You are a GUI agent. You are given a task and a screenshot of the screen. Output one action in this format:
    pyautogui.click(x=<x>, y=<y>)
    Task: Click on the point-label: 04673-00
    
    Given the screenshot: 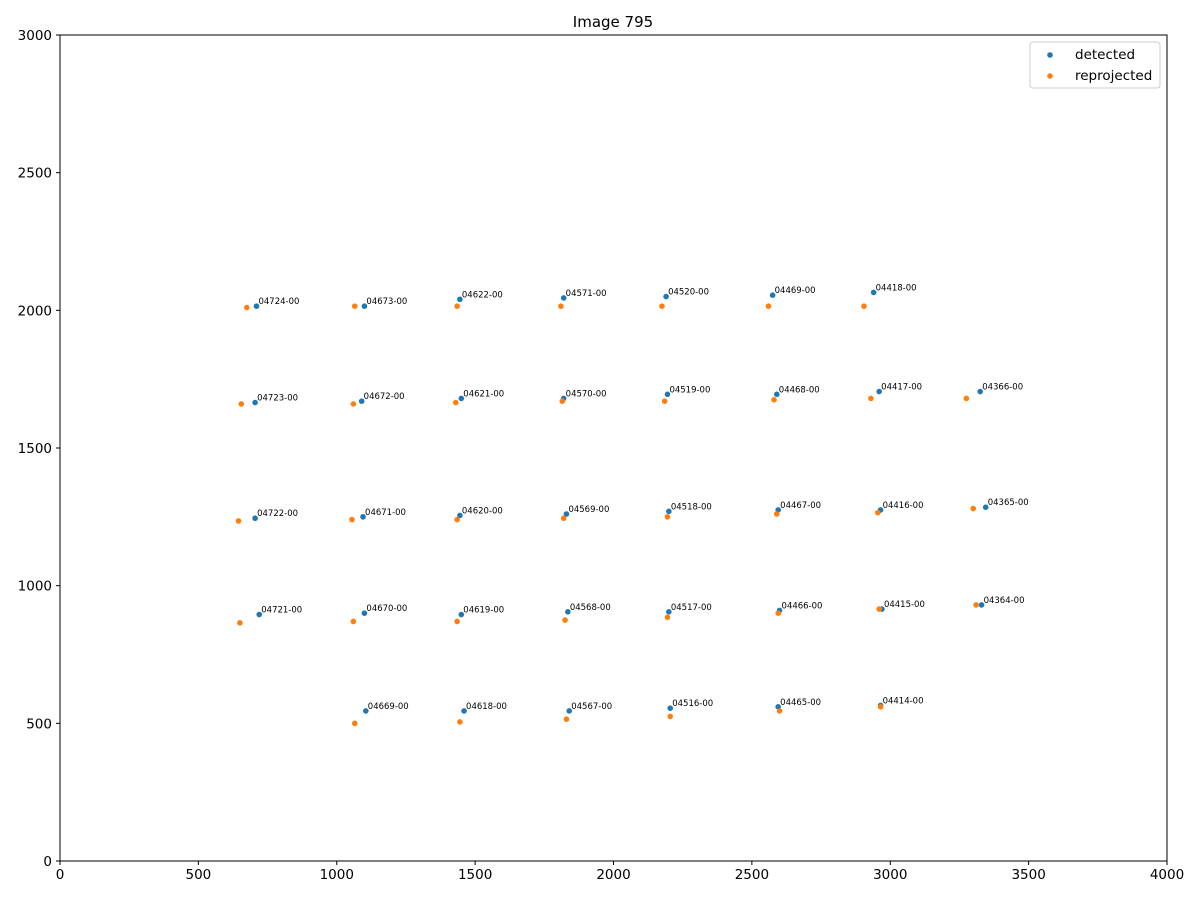 What is the action you would take?
    pyautogui.click(x=386, y=302)
    